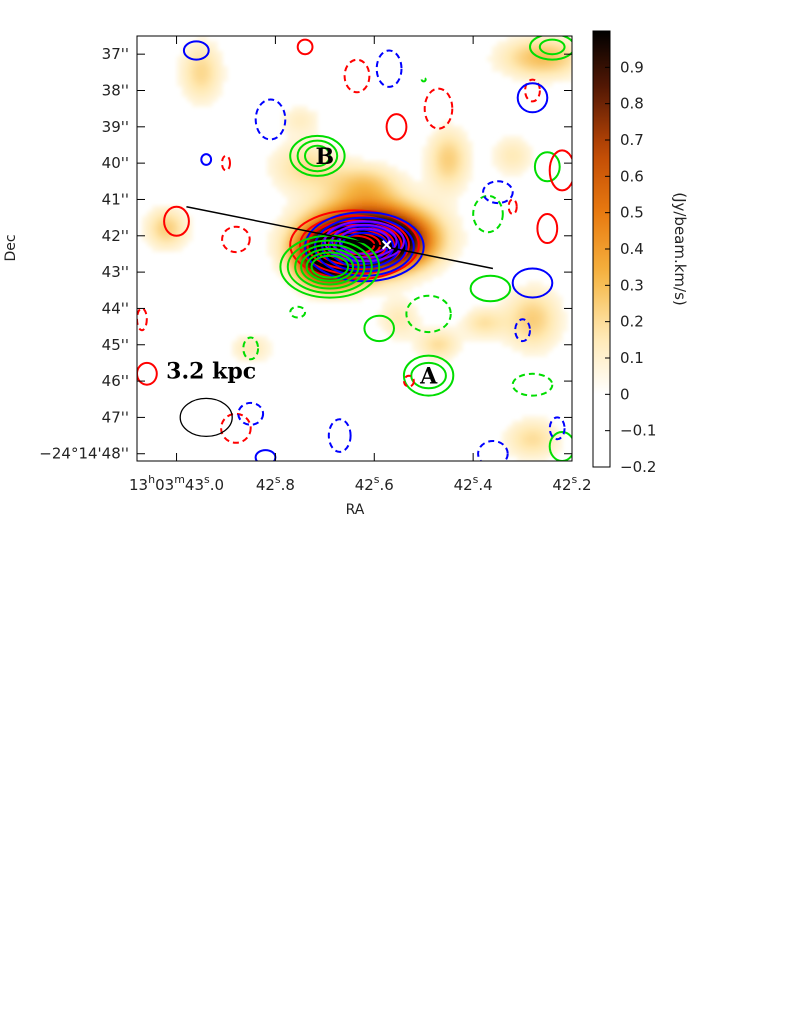  What do you see at coordinates (571, 483) in the screenshot?
I see `x-tick-label: 42s.2` at bounding box center [571, 483].